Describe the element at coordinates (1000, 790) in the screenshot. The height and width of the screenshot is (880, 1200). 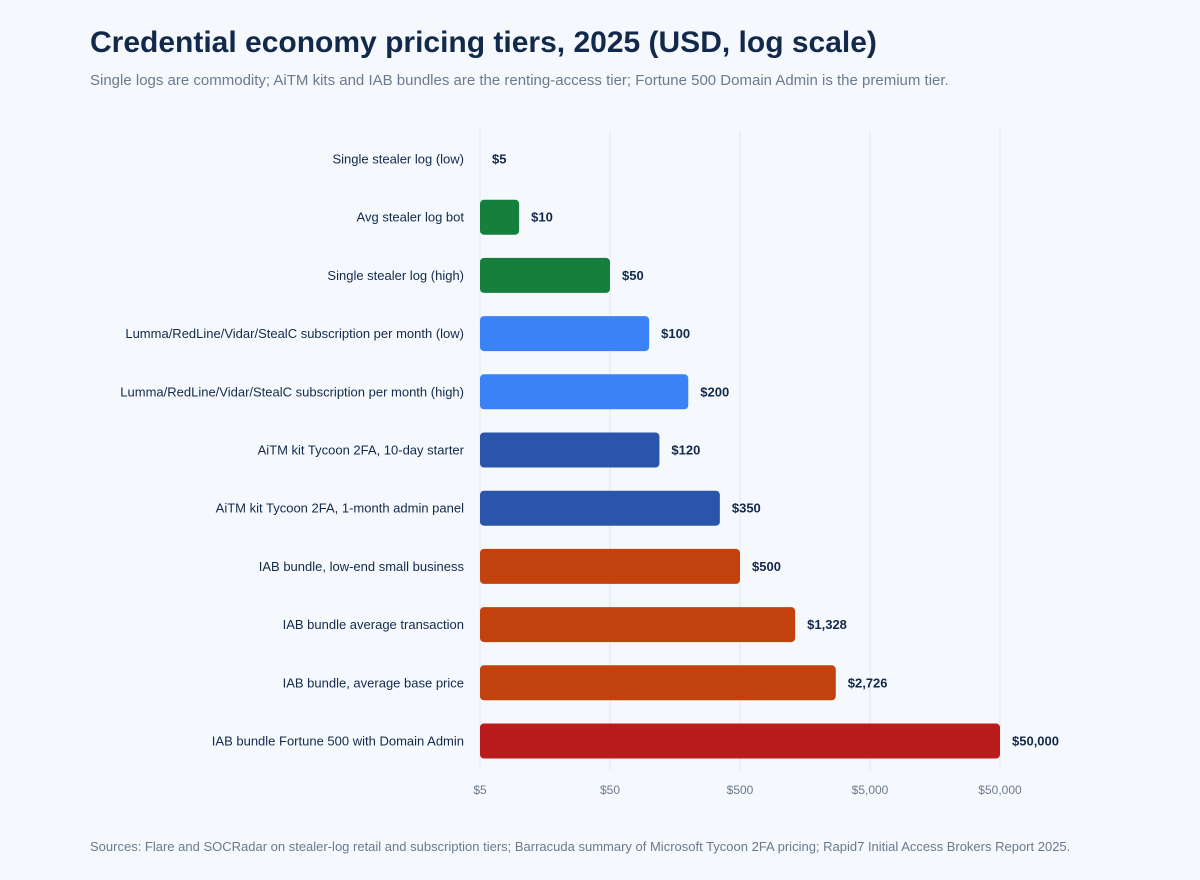
I see `x-tick-label: $50,000` at that location.